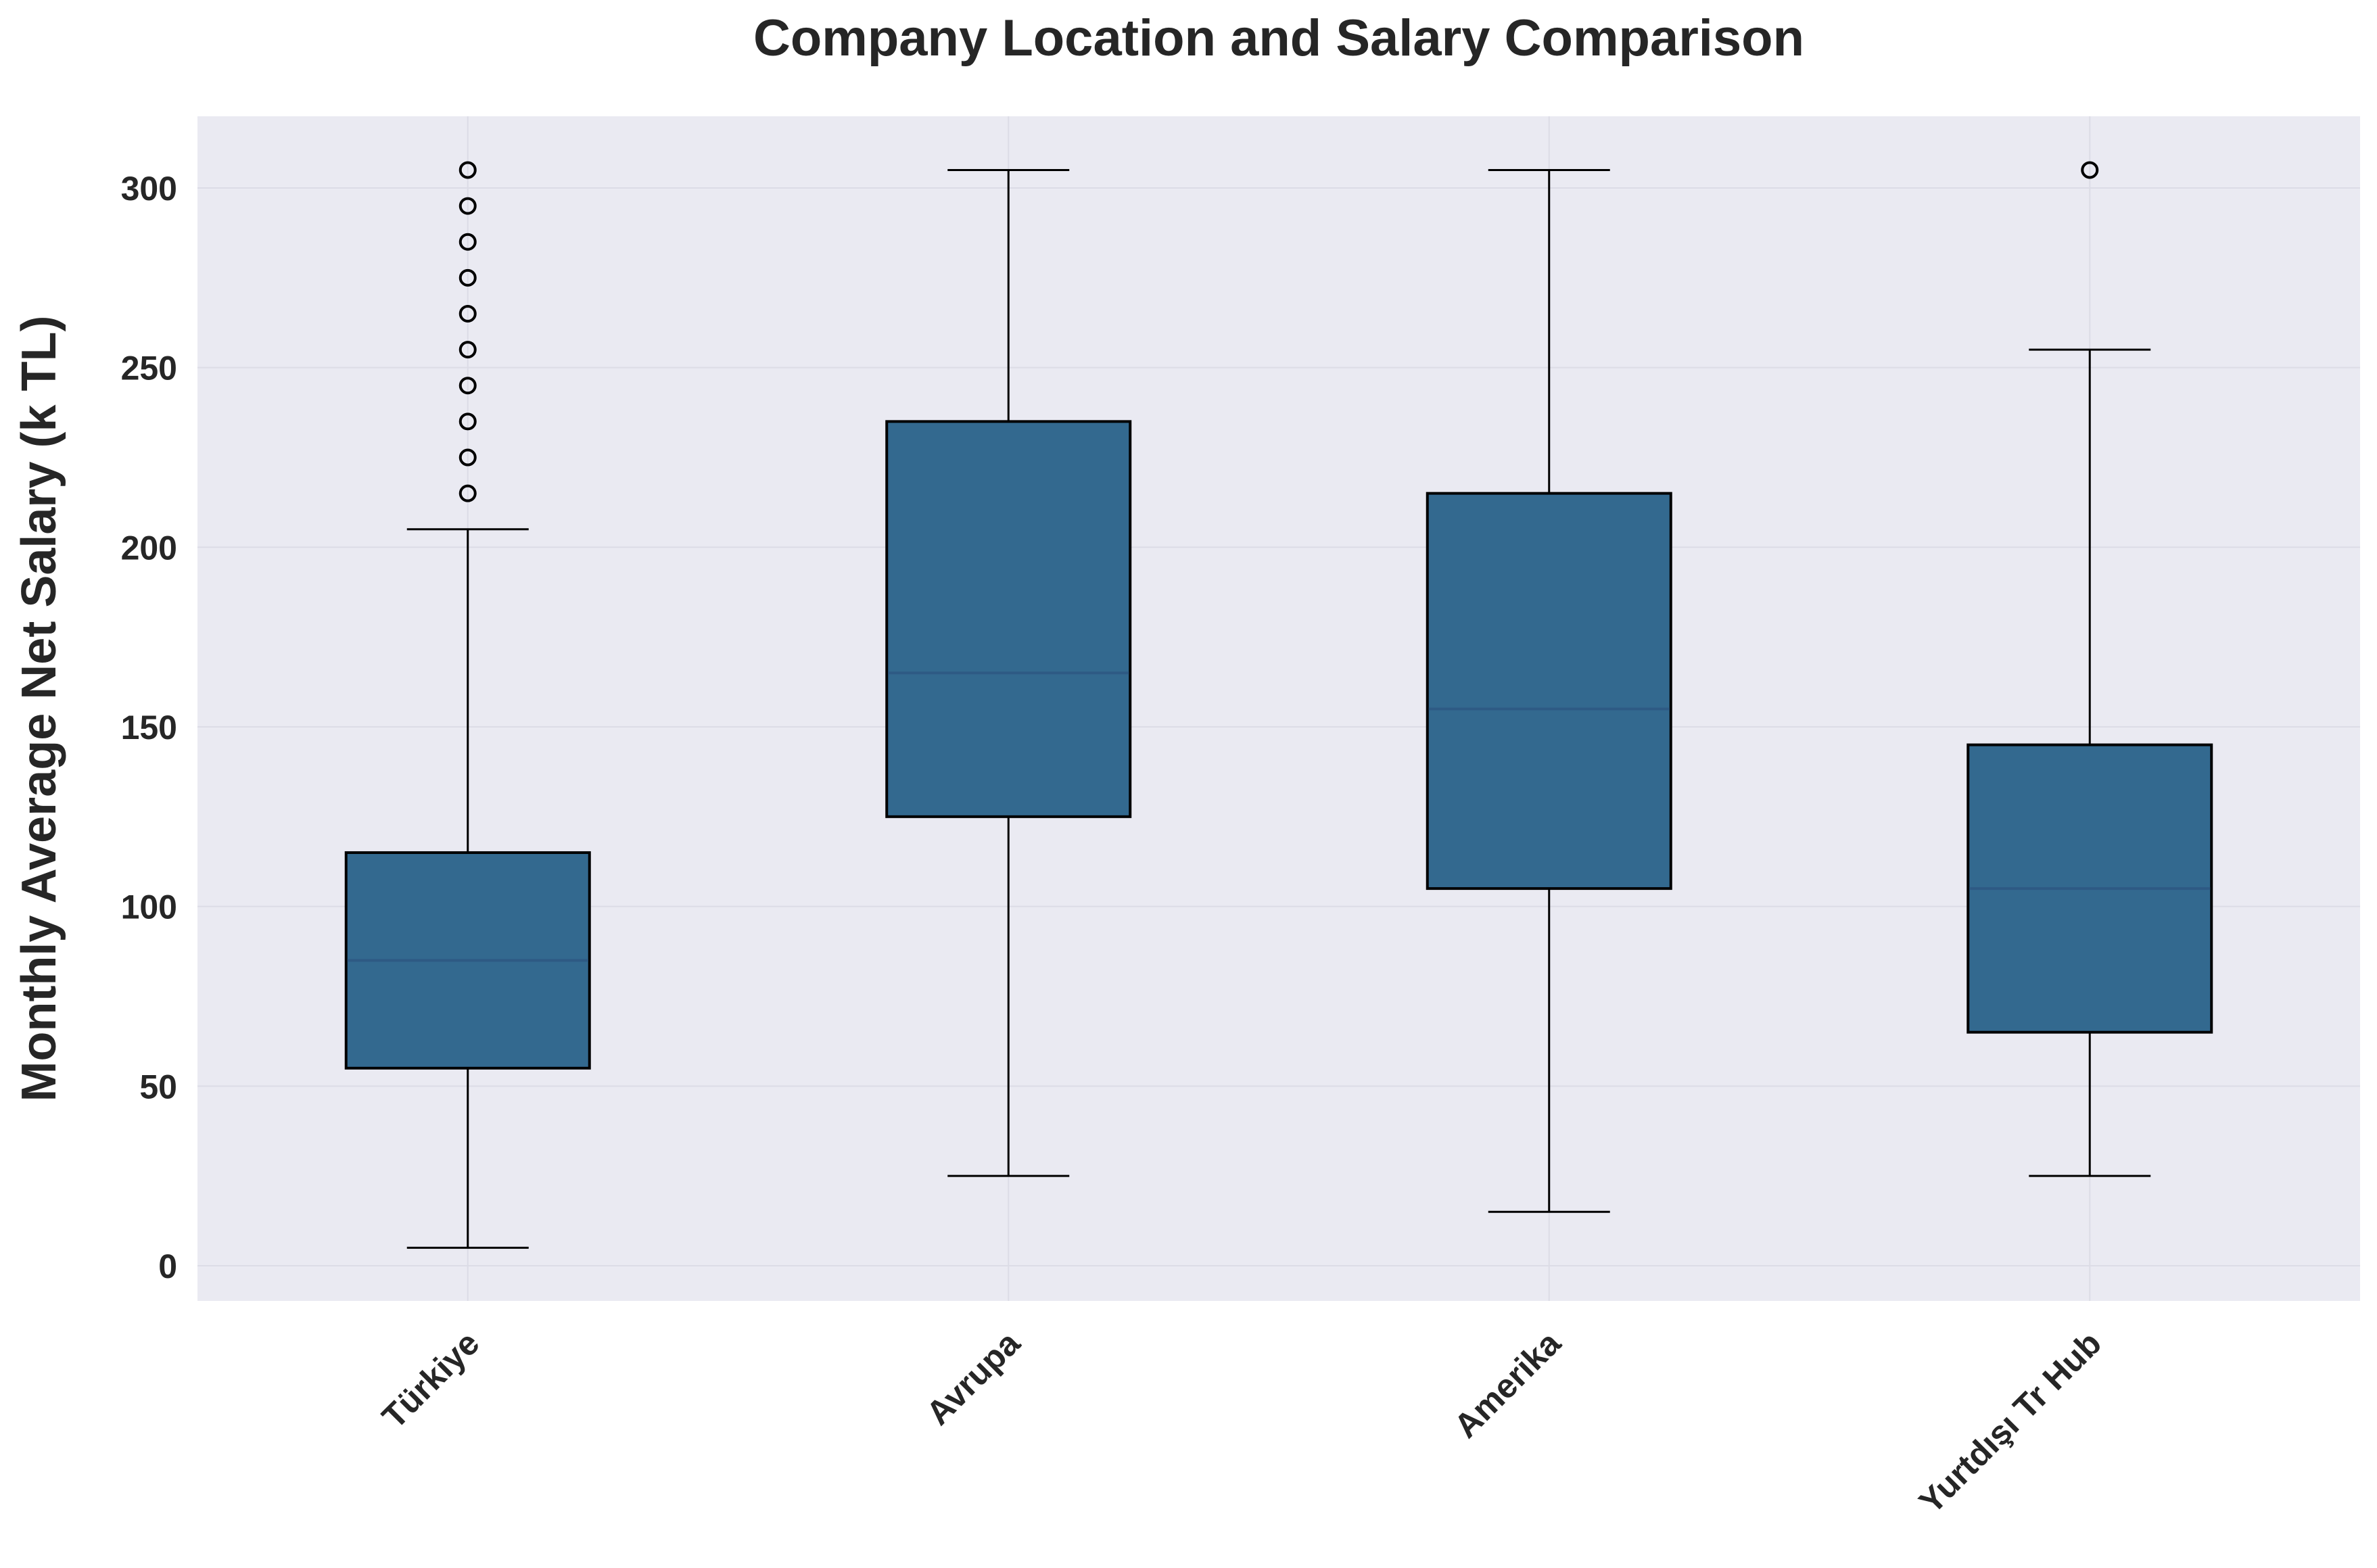 Image resolution: width=2377 pixels, height=1568 pixels. What do you see at coordinates (973, 1377) in the screenshot?
I see `x-tick-label: Avrupa` at bounding box center [973, 1377].